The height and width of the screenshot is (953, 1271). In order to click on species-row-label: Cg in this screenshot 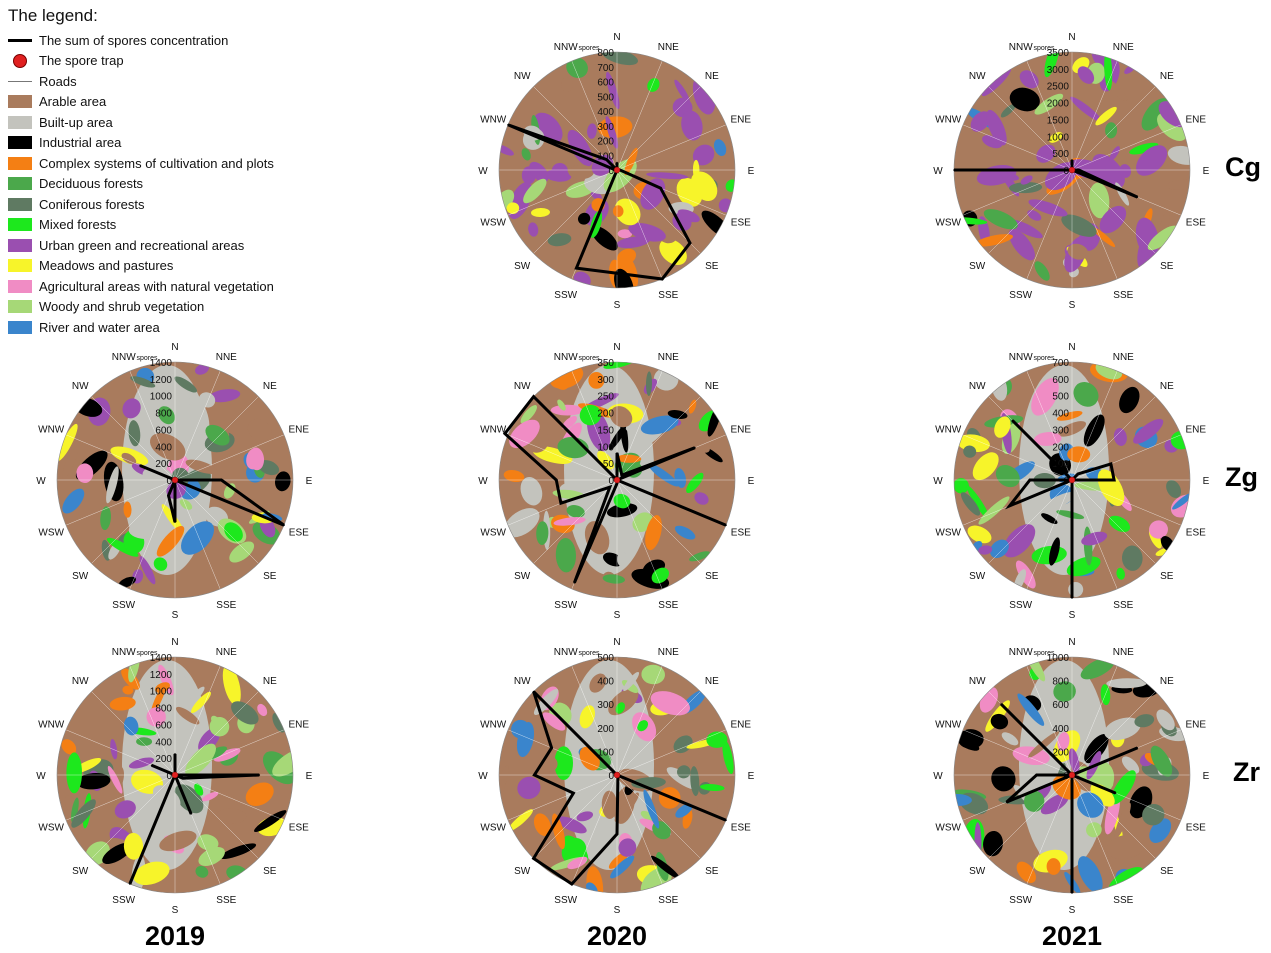, I will do `click(1243, 167)`.